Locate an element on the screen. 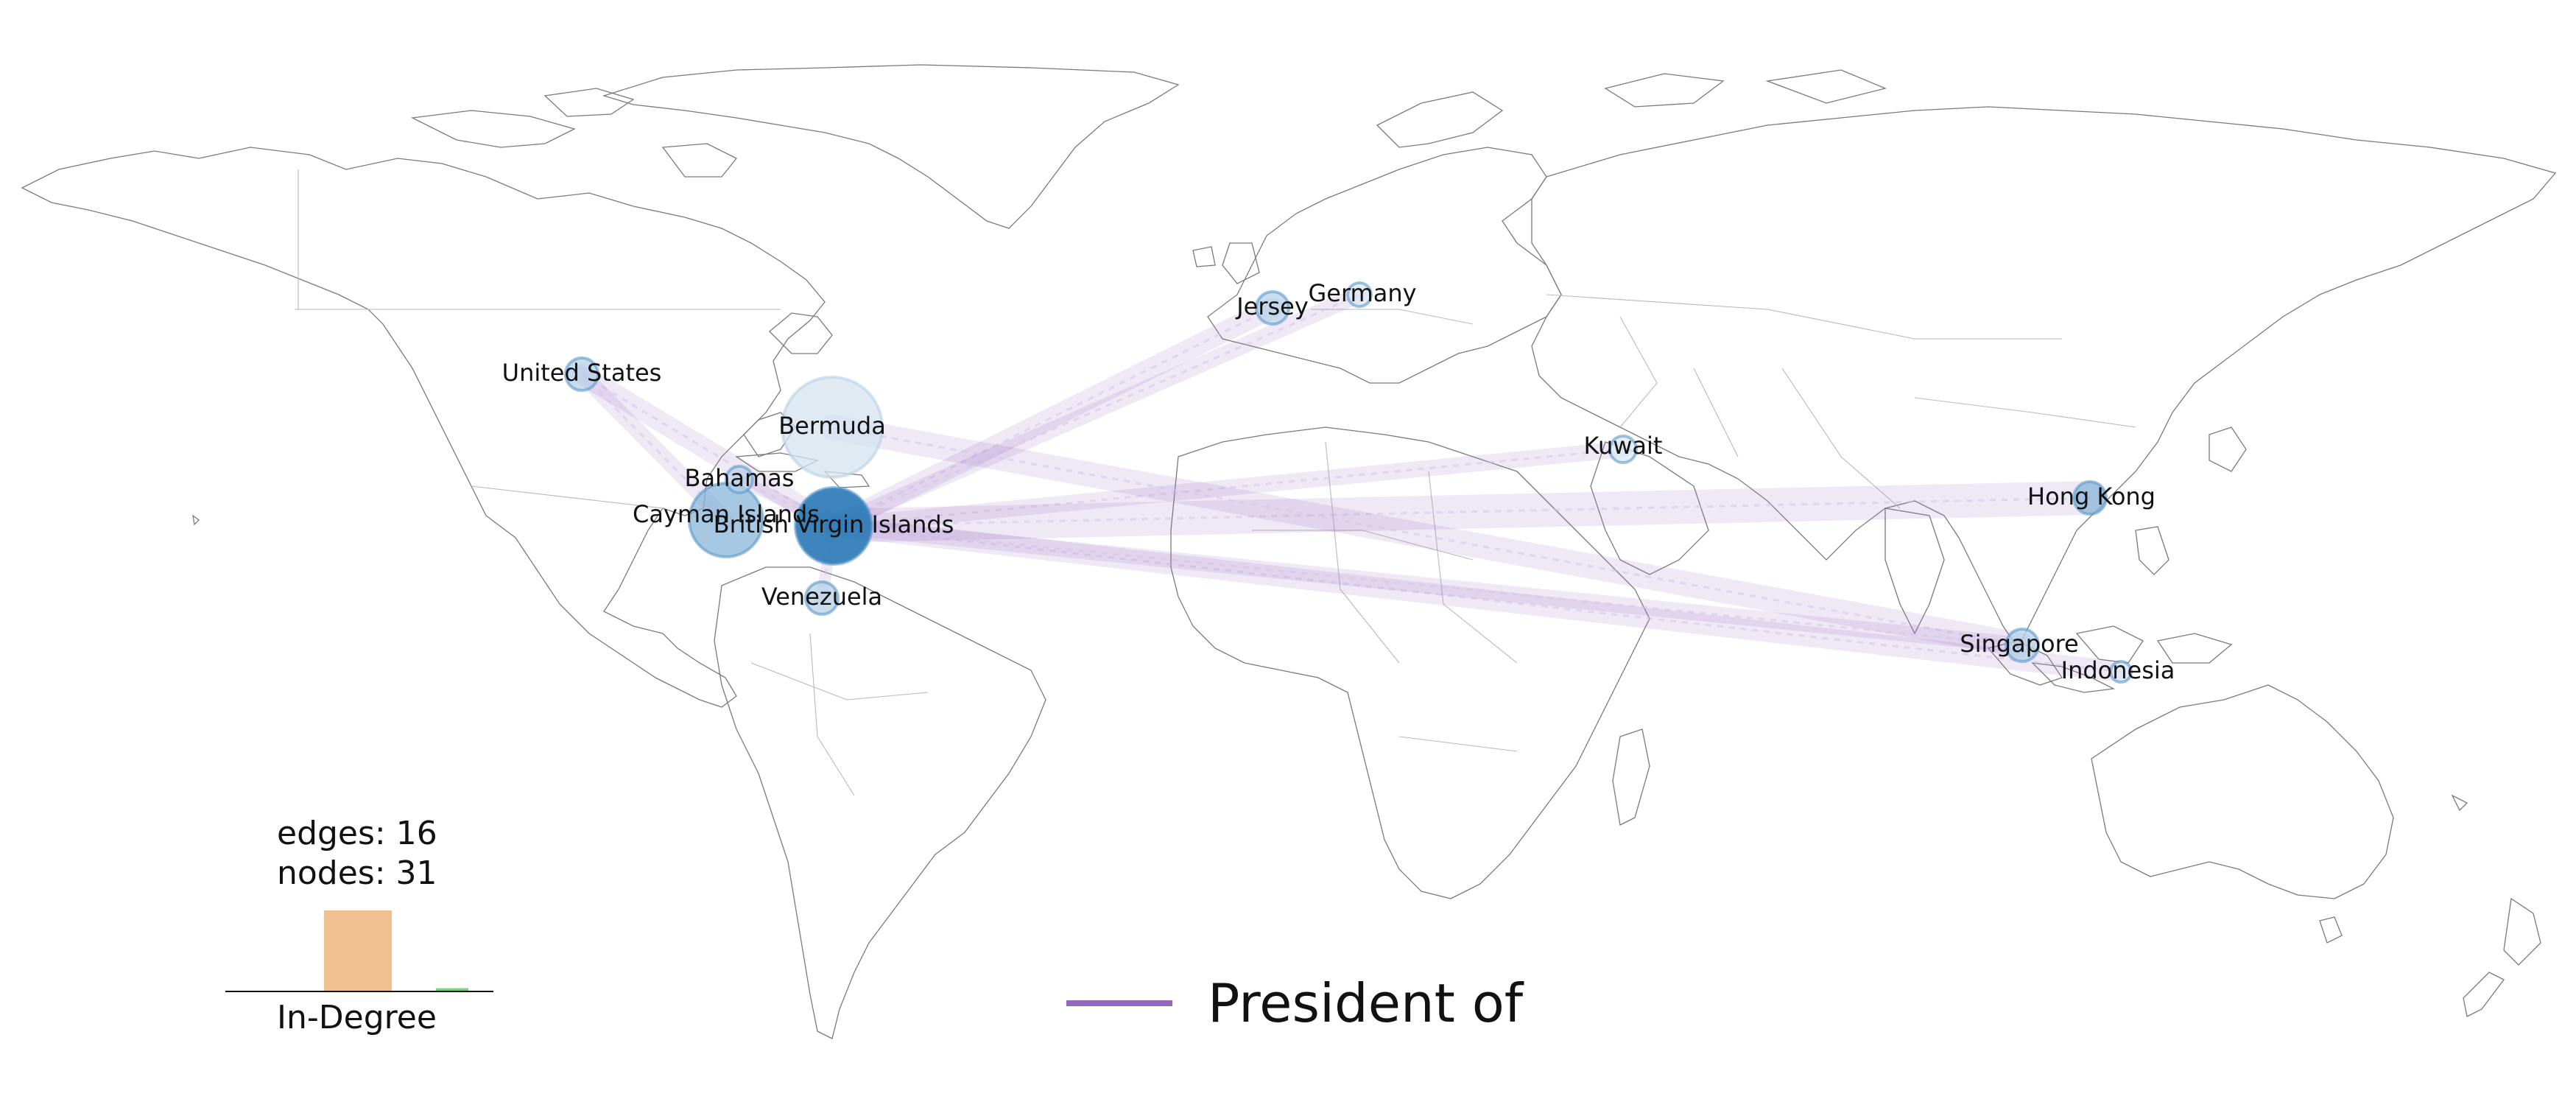 The width and height of the screenshot is (2576, 1099). node-label-jersey: Jersey is located at coordinates (1272, 306).